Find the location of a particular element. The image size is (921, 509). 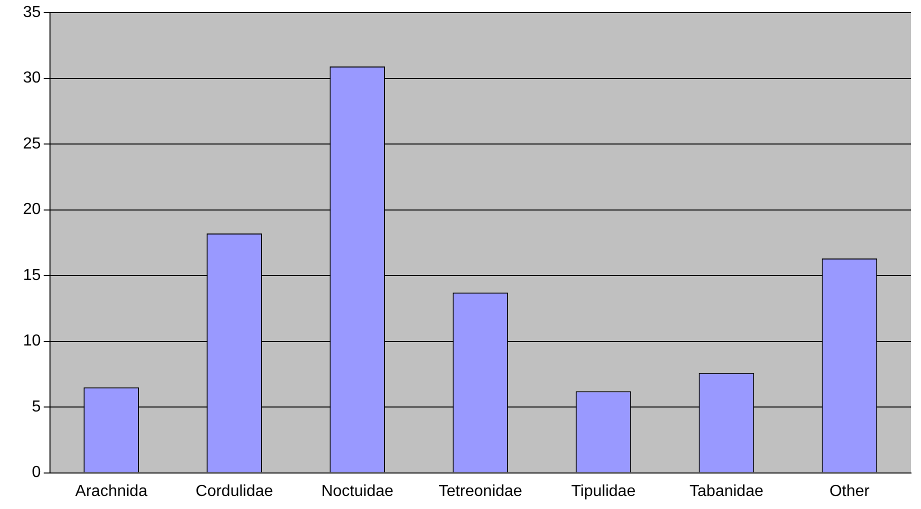

y-tick-label: 5 is located at coordinates (36, 407).